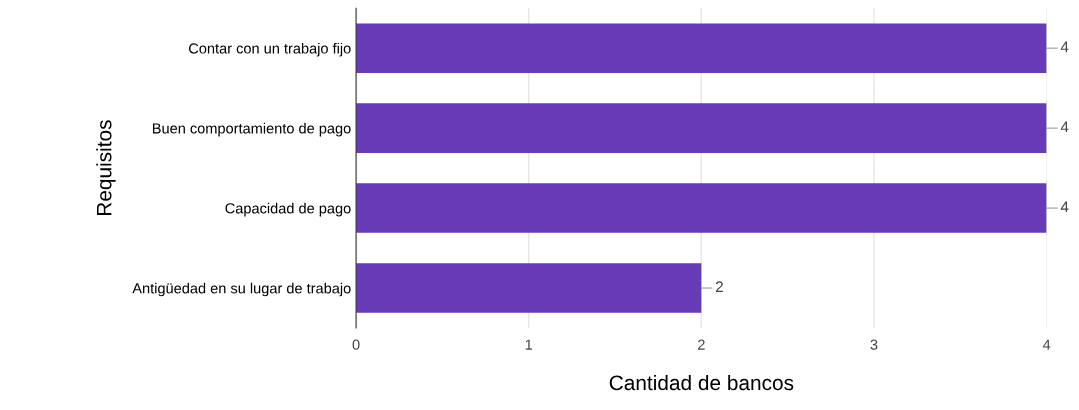  I want to click on x-tick-label: 2, so click(701, 344).